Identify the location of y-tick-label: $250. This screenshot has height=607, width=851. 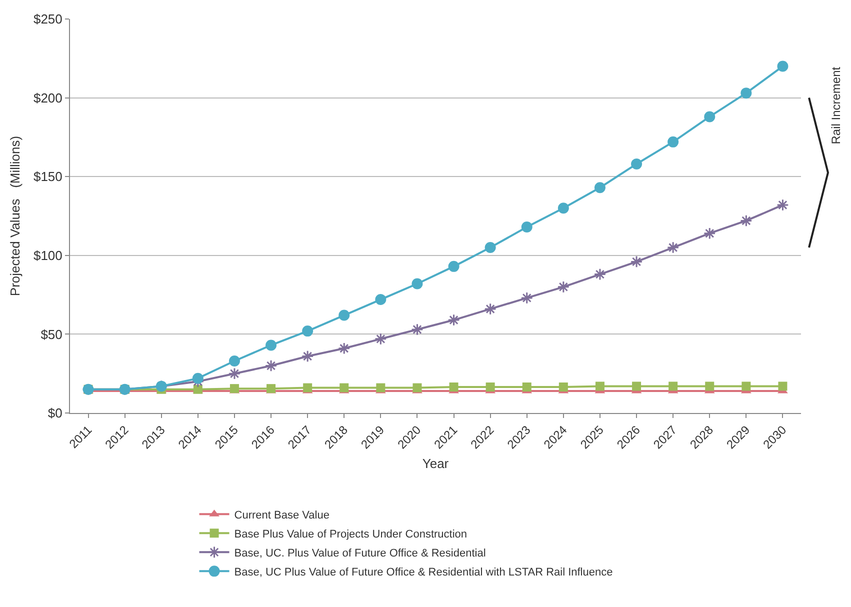
(47, 19).